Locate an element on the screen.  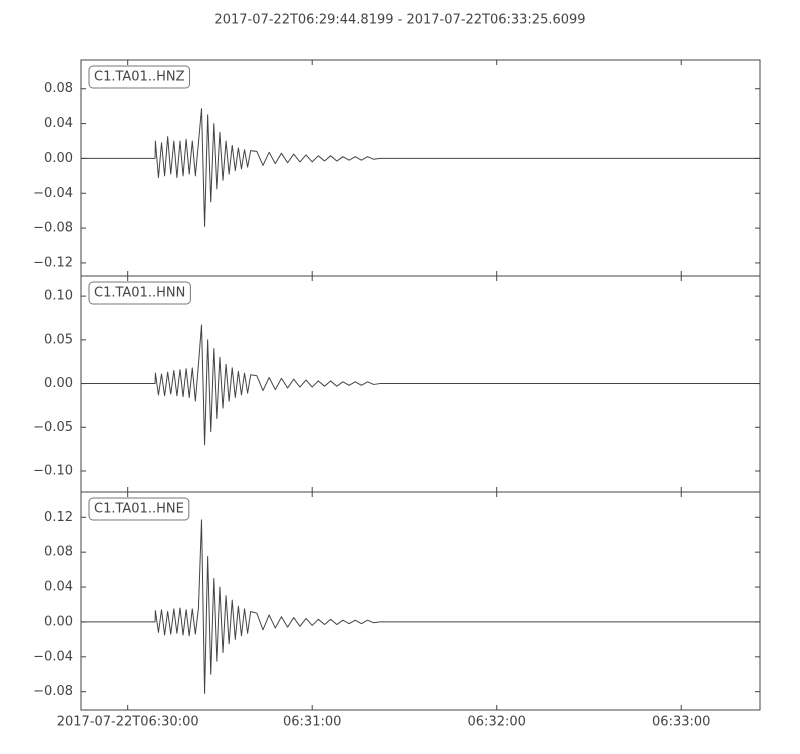
y-tick-label: −0.10 is located at coordinates (53, 471).